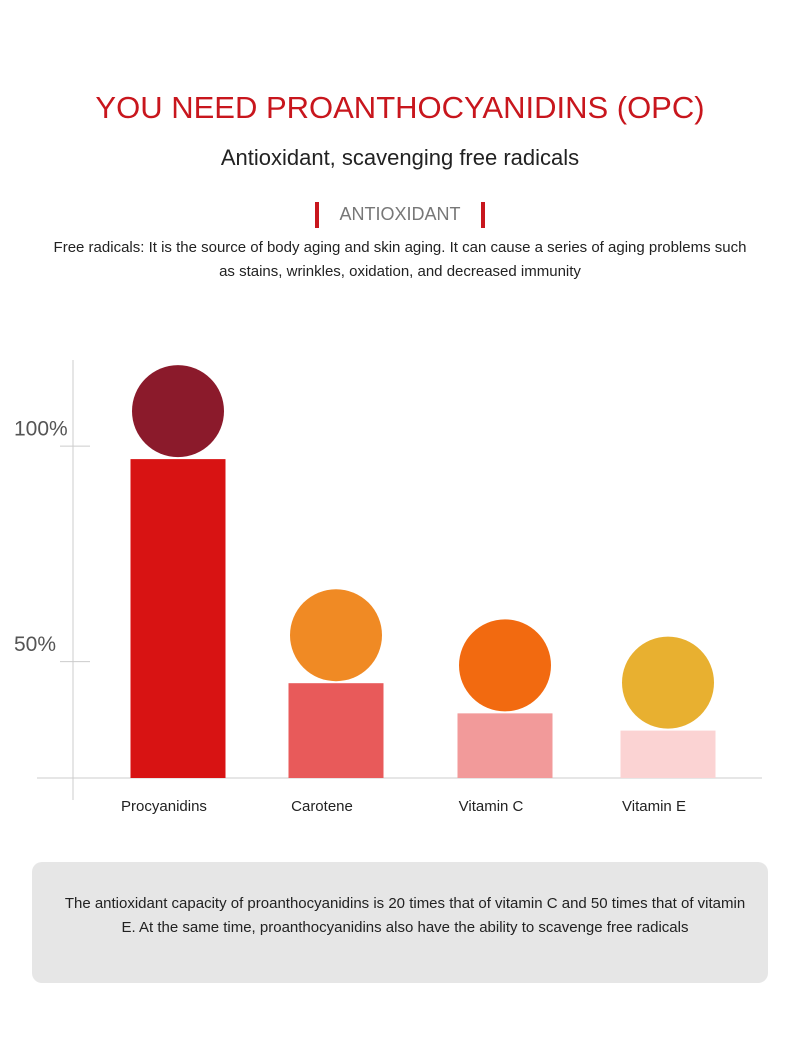  I want to click on x-tick-label: Vitamin E, so click(654, 806).